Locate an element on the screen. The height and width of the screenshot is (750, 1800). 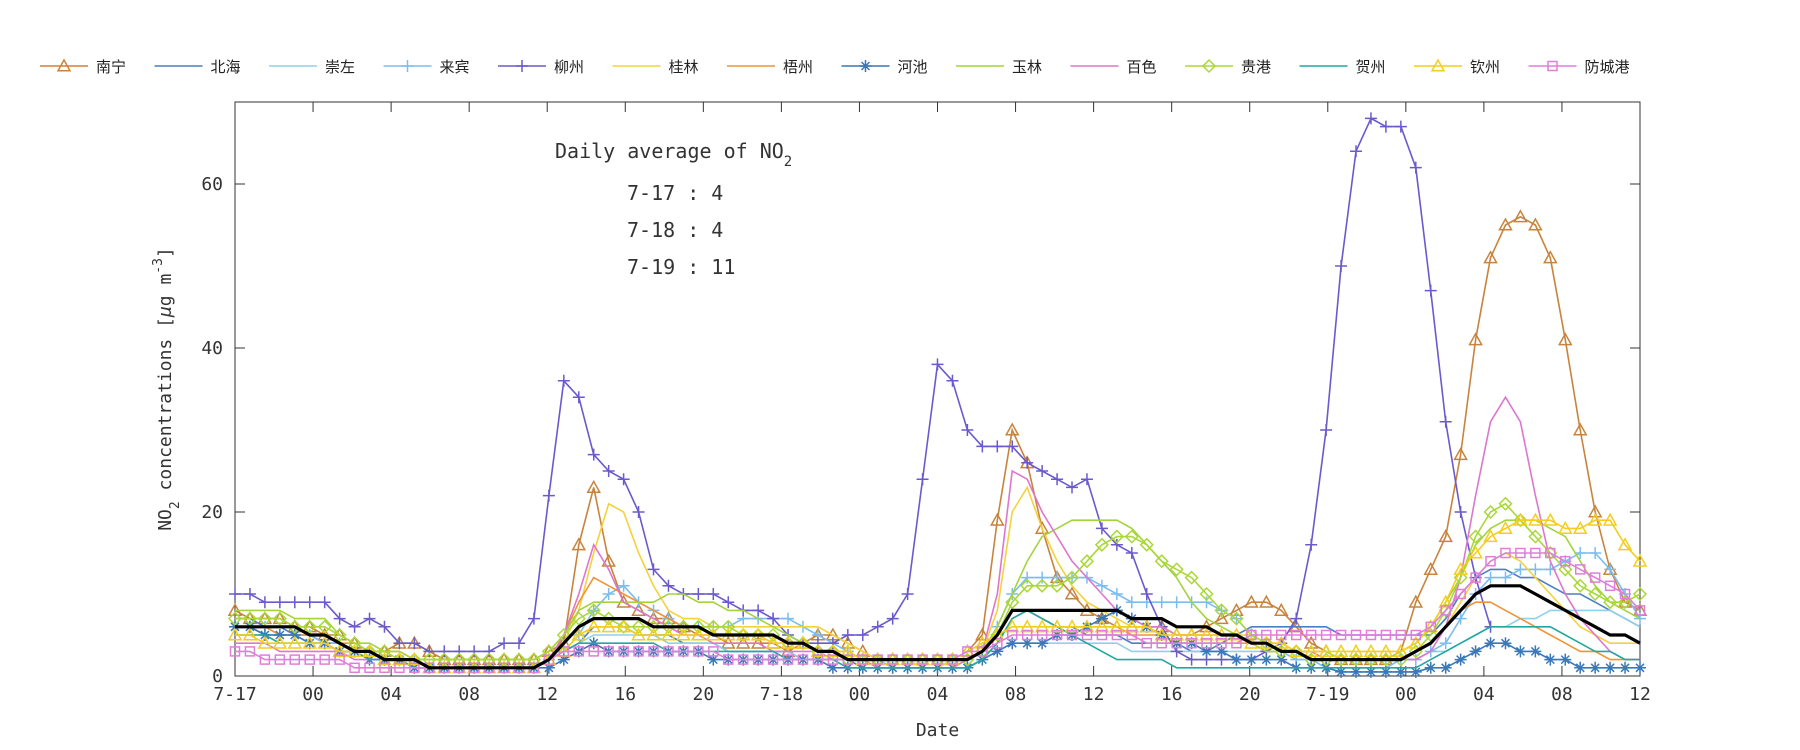
legend-item: 崇左 is located at coordinates (312, 67).